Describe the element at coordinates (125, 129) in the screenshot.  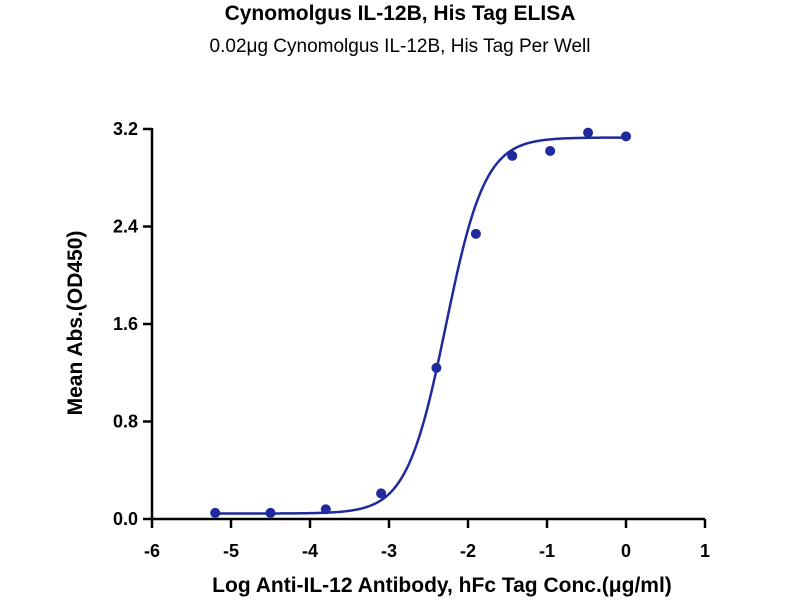
I see `y-tick-label: 3.2` at that location.